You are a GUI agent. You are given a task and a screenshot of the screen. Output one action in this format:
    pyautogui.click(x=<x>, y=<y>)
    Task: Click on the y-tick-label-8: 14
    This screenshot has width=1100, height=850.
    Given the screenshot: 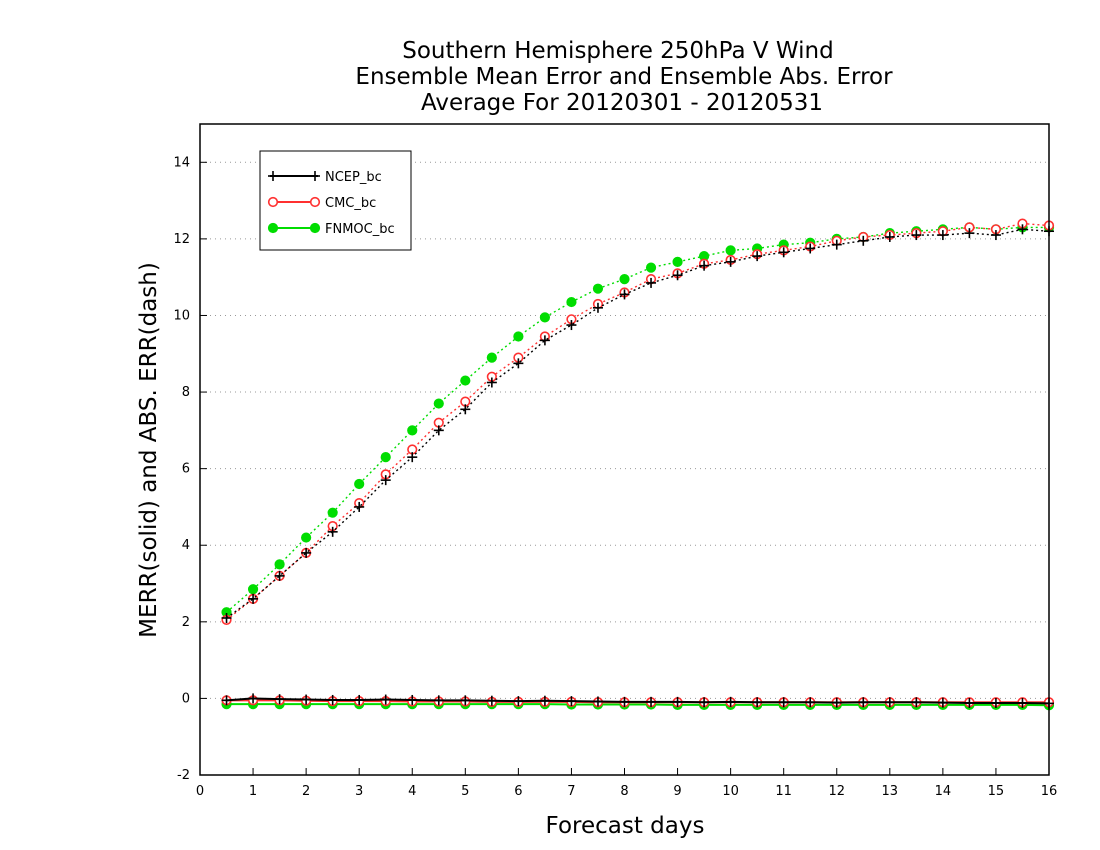 What is the action you would take?
    pyautogui.click(x=181, y=162)
    